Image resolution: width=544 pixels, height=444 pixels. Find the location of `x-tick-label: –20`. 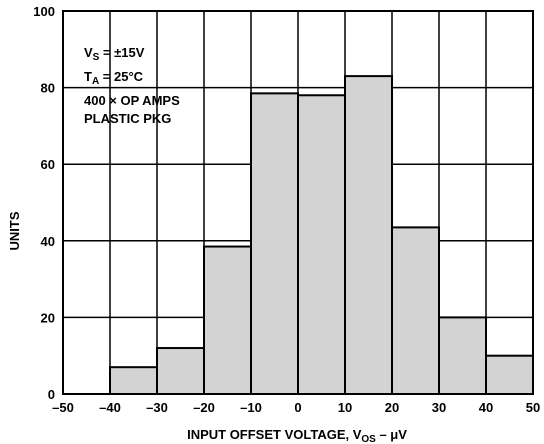

x-tick-label: –20 is located at coordinates (204, 407).